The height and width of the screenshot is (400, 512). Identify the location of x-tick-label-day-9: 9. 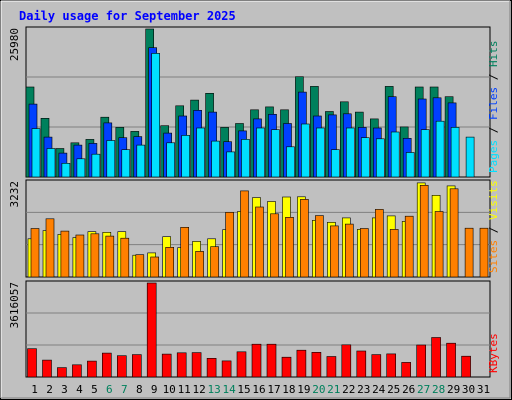
(154, 389).